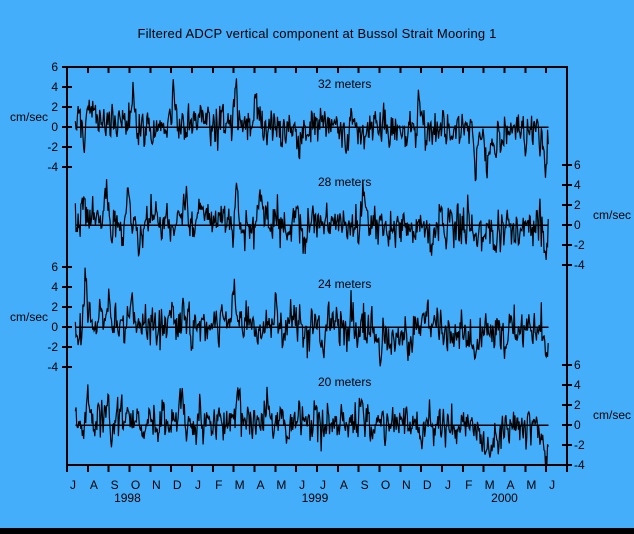  Describe the element at coordinates (311, 220) in the screenshot. I see `trace-28-meters` at that location.